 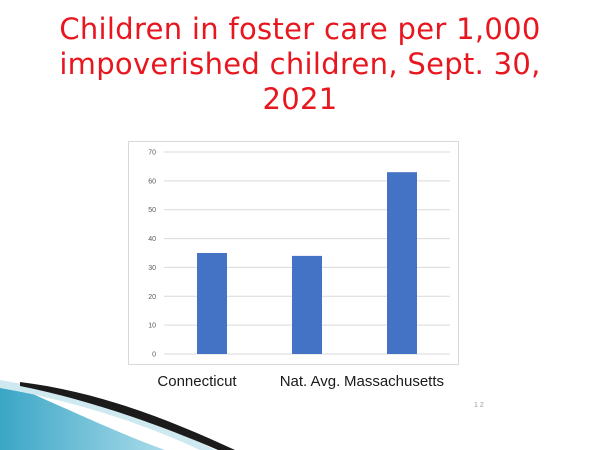 I want to click on category-label-connecticut: Connecticut, so click(x=197, y=381).